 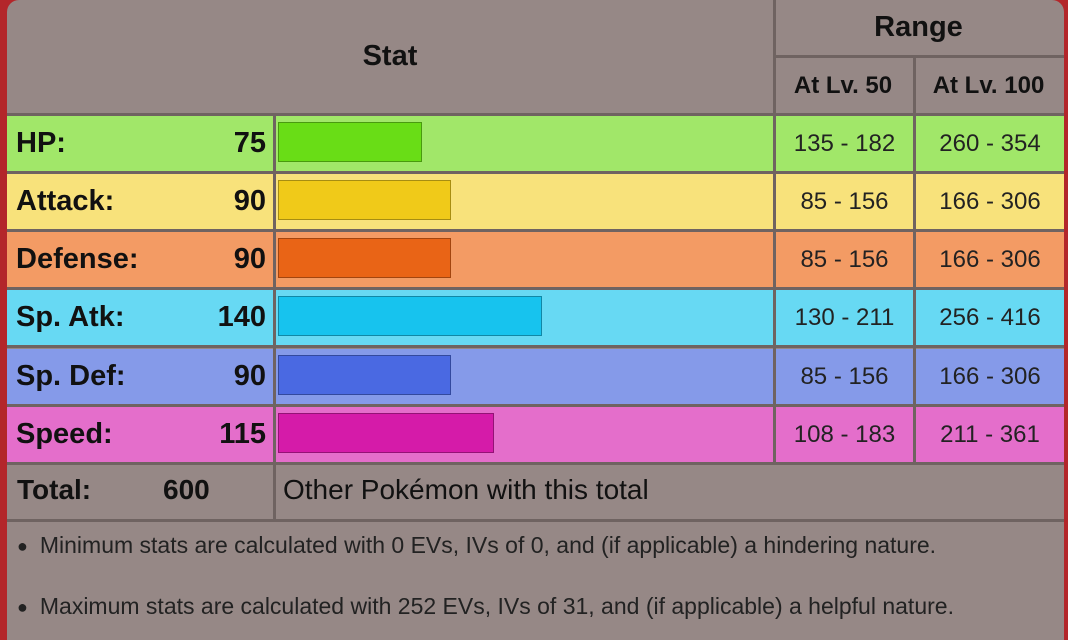 I want to click on range-lv100: 256 - 416, so click(x=990, y=317).